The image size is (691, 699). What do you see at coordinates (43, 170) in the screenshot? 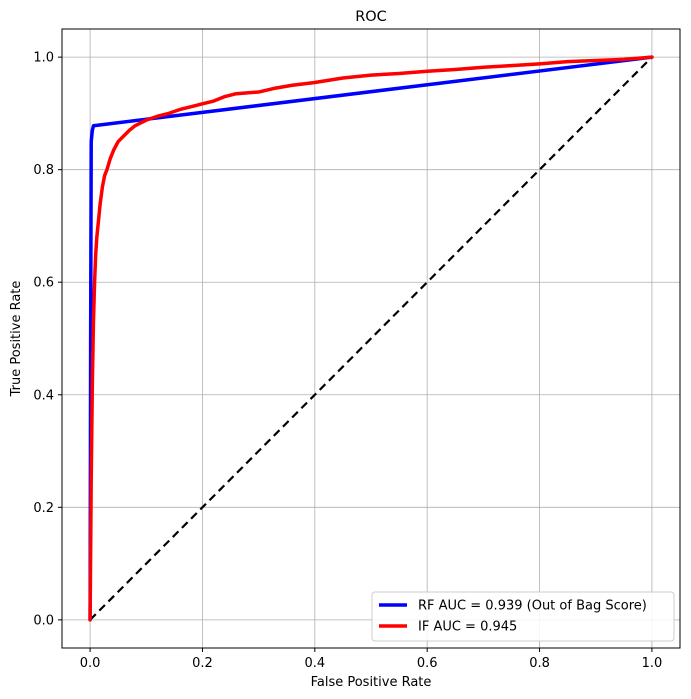
I see `y-tick-label: 0.8` at bounding box center [43, 170].